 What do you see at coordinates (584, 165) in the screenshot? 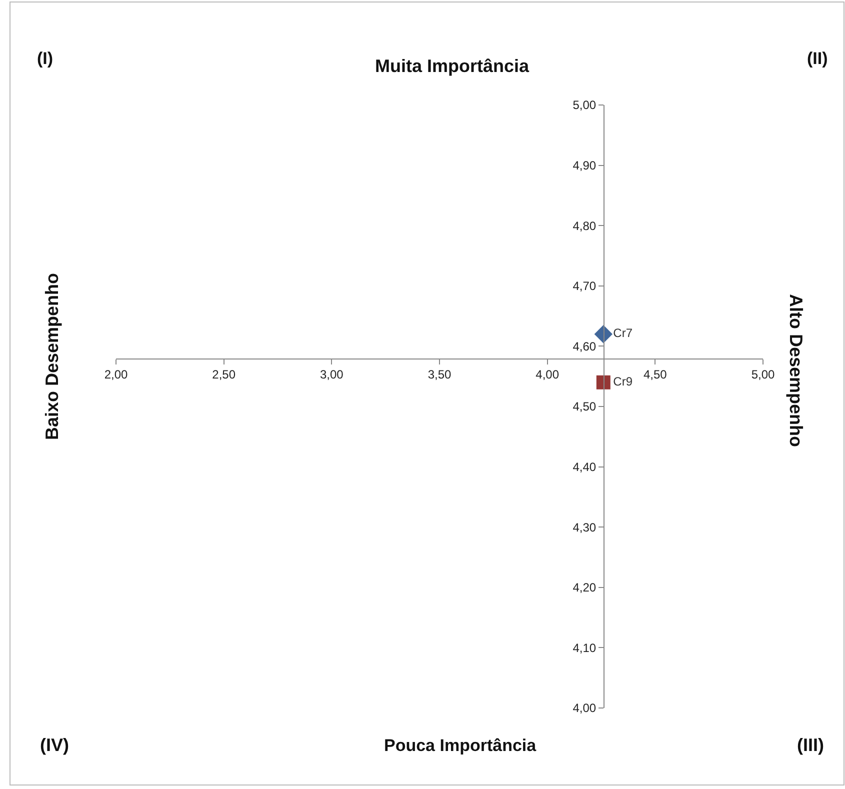
I see `y-tick-label: 4,90` at bounding box center [584, 165].